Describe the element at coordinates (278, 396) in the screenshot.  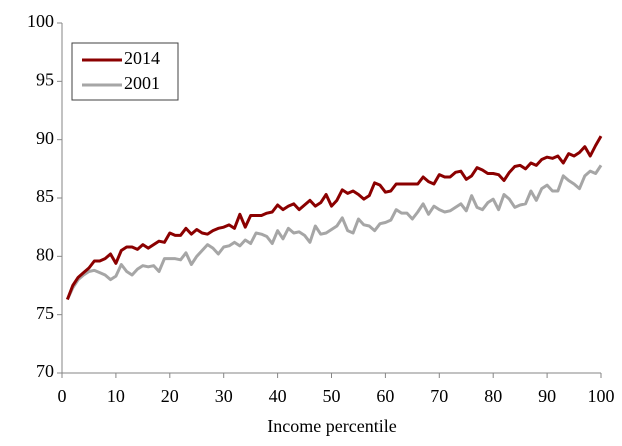
I see `x-tick-label: 40` at that location.